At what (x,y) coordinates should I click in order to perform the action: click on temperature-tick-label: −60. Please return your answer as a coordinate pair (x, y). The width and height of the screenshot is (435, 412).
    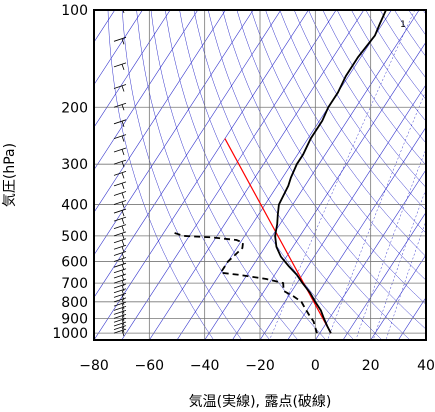
    Looking at the image, I should click on (150, 366).